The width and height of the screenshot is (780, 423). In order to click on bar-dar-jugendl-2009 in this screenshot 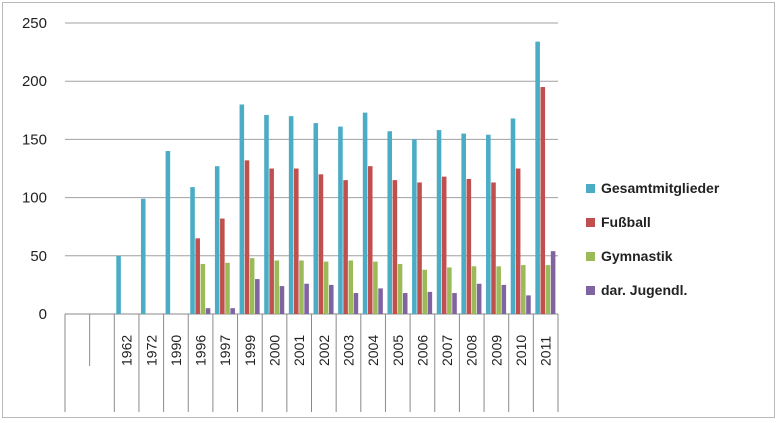, I will do `click(504, 299)`.